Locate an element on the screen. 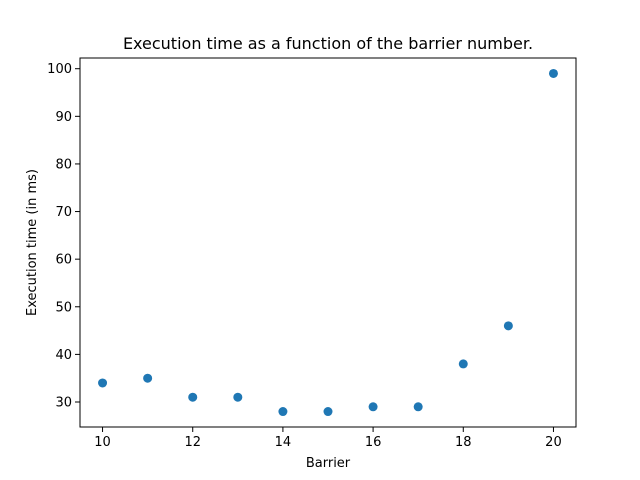 The height and width of the screenshot is (480, 640). y-tick-label: 60 is located at coordinates (63, 260).